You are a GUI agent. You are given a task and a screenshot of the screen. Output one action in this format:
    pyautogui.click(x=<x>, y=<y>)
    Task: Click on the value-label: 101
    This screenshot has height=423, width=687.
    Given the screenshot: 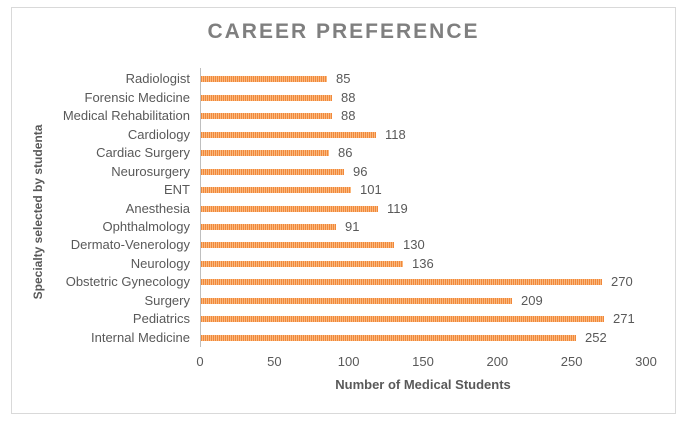 What is the action you would take?
    pyautogui.click(x=371, y=190)
    